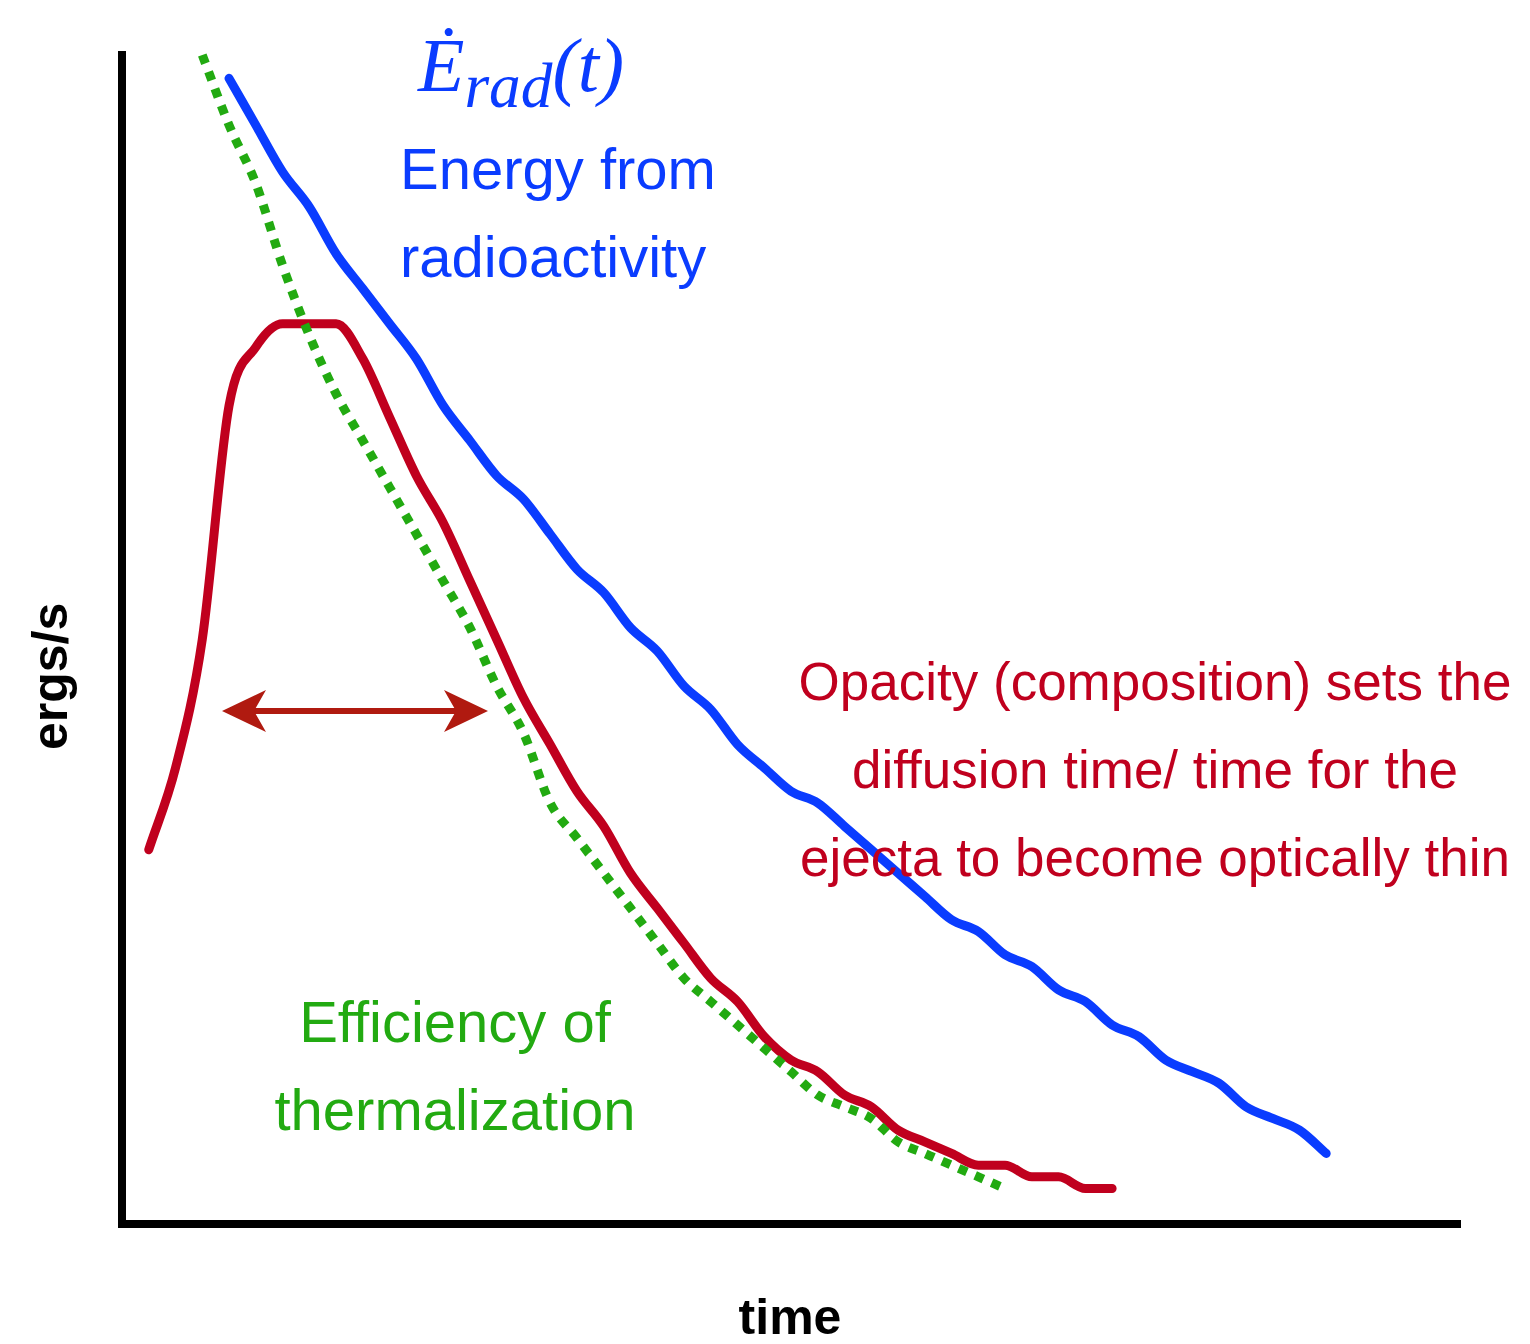 This screenshot has height=1344, width=1530. What do you see at coordinates (455, 1066) in the screenshot?
I see `series-label: Efficiency of thermalization` at bounding box center [455, 1066].